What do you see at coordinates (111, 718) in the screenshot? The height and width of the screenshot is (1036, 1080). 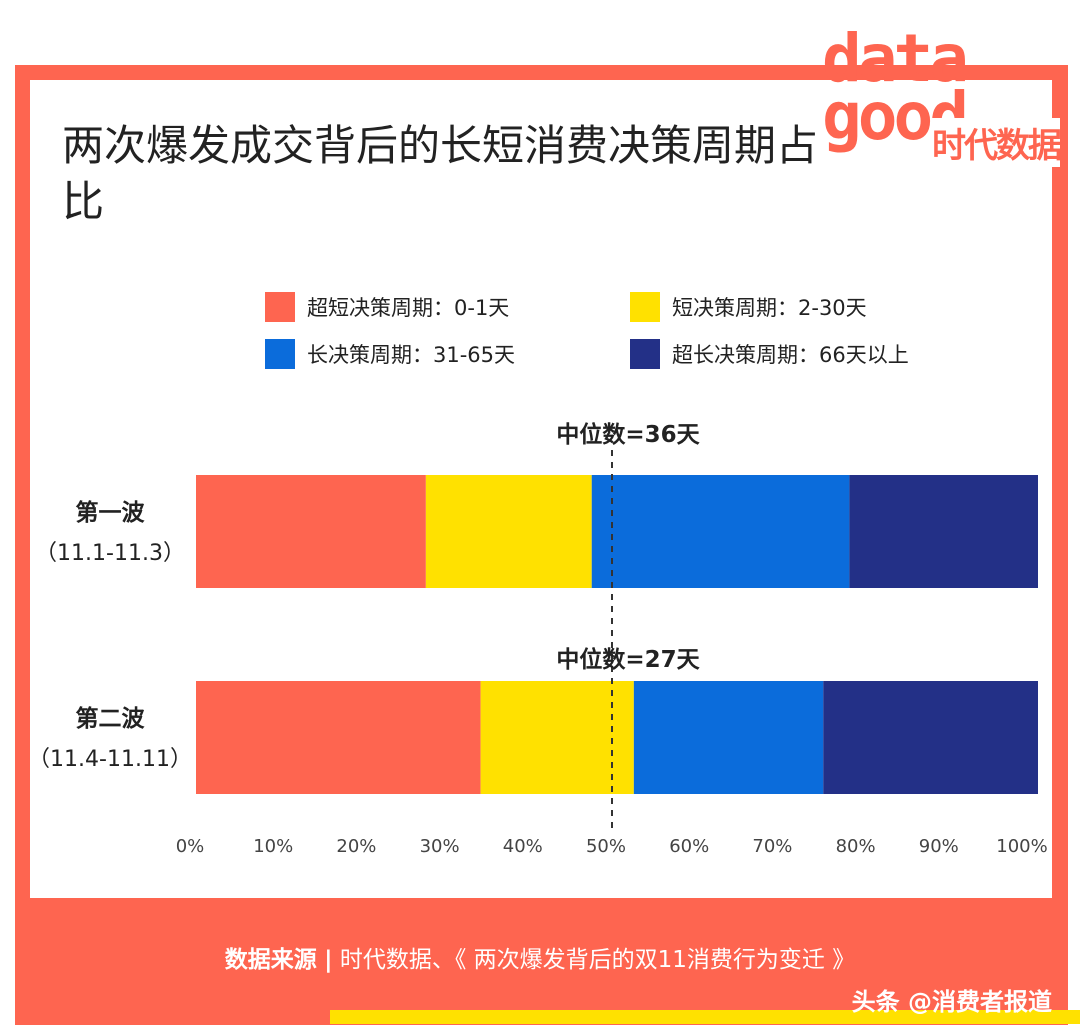 I see `category-label: 第二波` at bounding box center [111, 718].